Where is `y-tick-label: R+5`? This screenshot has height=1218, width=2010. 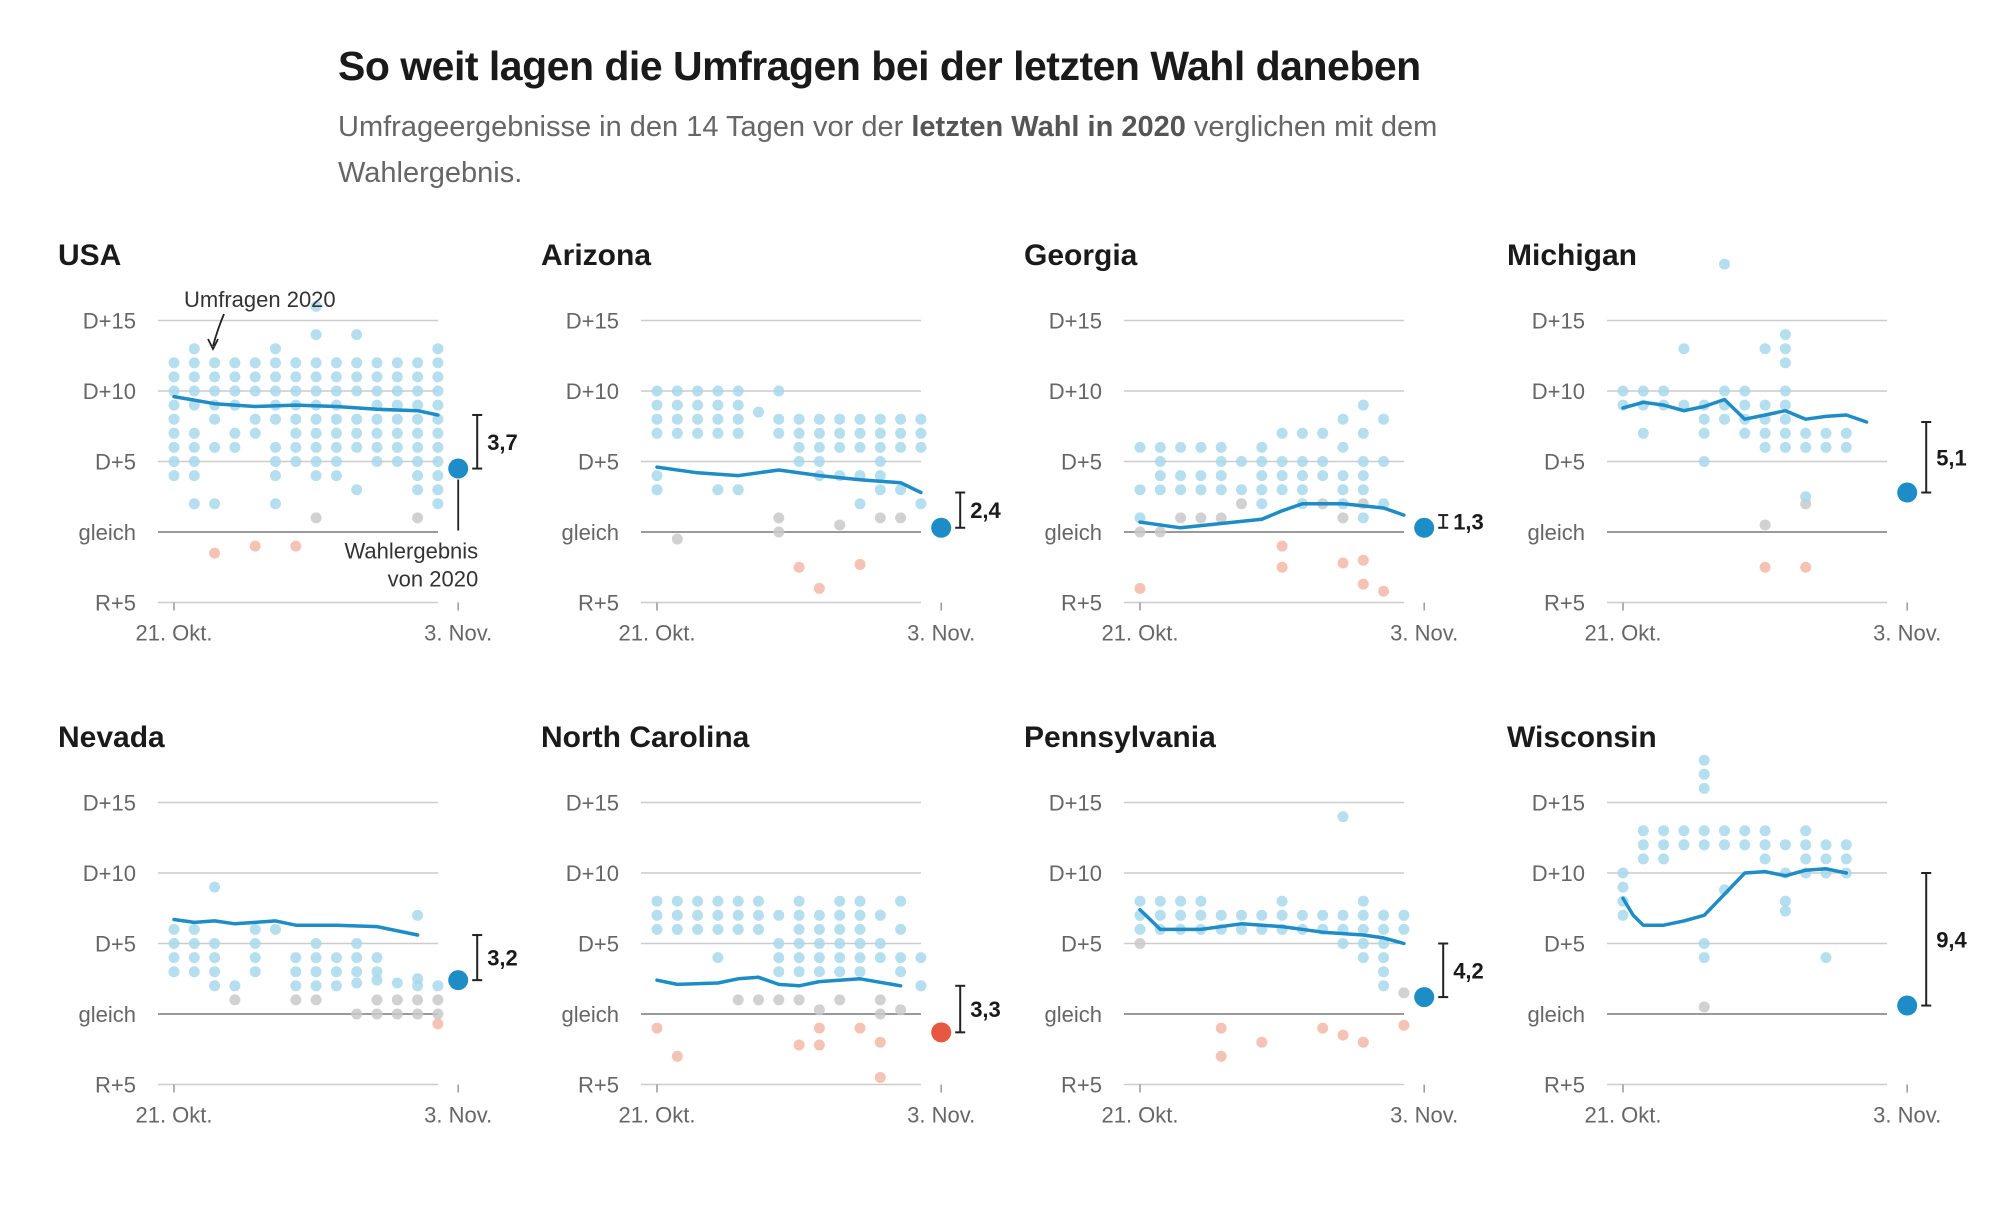 y-tick-label: R+5 is located at coordinates (1081, 603).